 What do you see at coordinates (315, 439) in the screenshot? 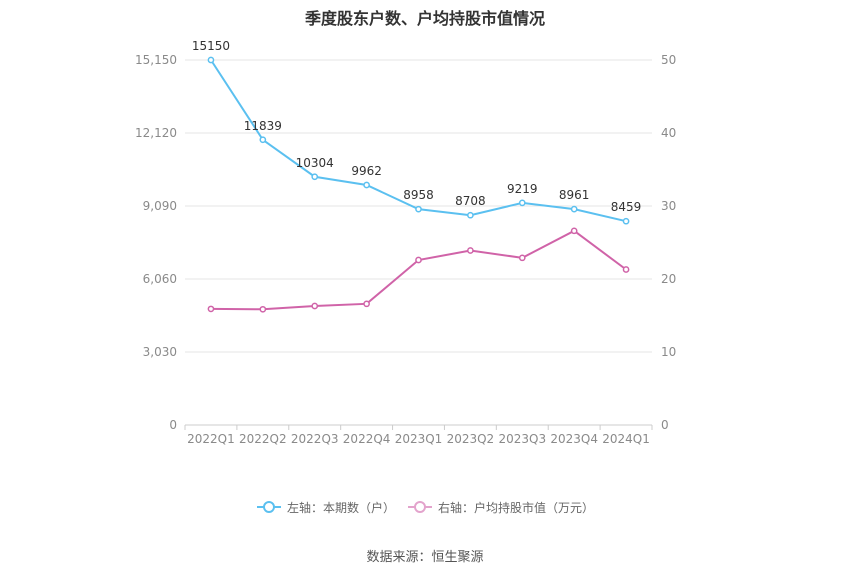
I see `x-tick-label: 2022Q3` at bounding box center [315, 439].